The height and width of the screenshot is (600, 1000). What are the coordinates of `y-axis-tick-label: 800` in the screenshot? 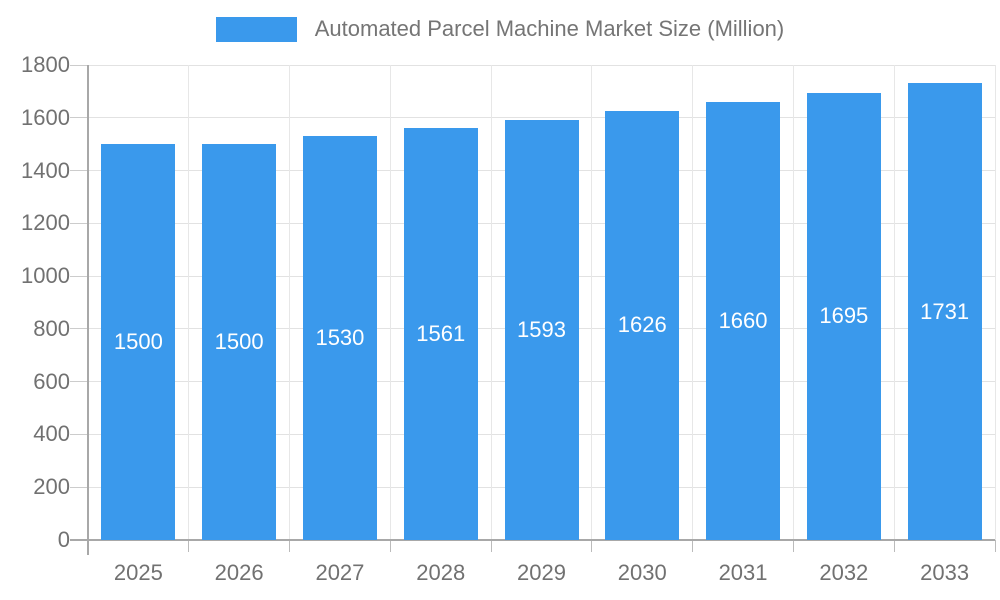 It's located at (51, 328).